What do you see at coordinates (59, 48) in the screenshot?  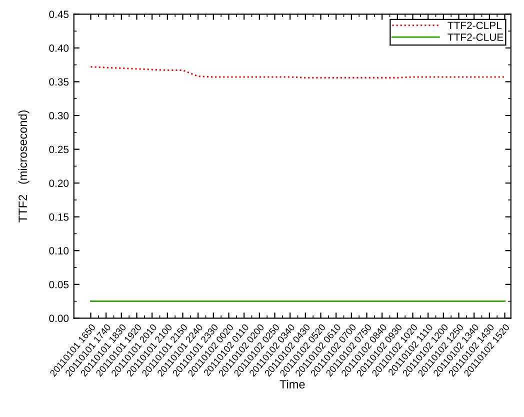 I see `y-tick-label: 0.40` at bounding box center [59, 48].